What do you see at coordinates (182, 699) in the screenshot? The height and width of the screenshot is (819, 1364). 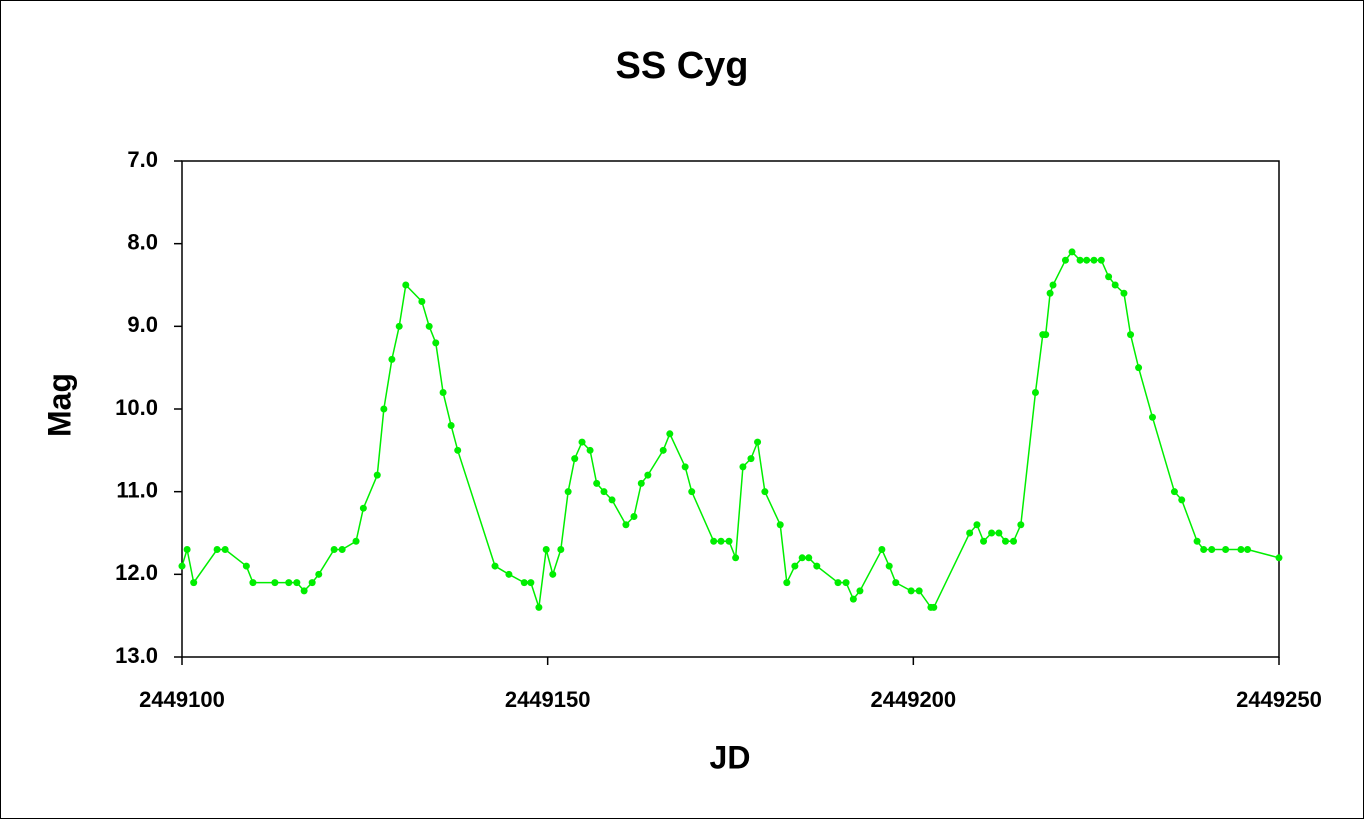 I see `x-tick-label: 2449100` at bounding box center [182, 699].